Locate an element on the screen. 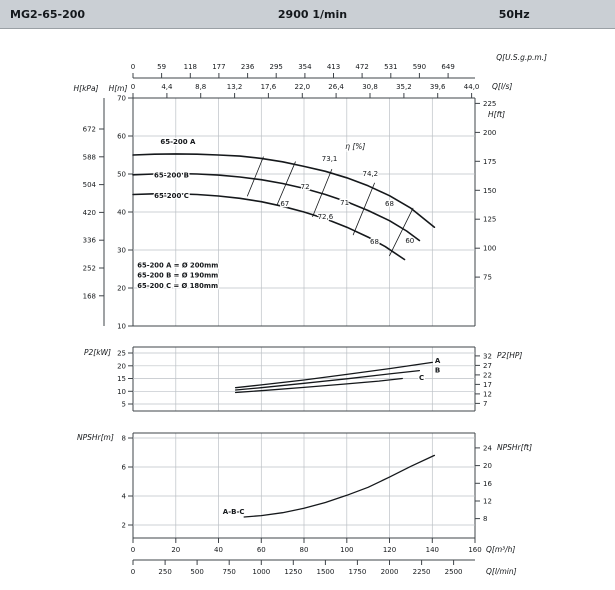 This screenshot has height=590, width=615. efficiency-value-label: 71 is located at coordinates (344, 203).